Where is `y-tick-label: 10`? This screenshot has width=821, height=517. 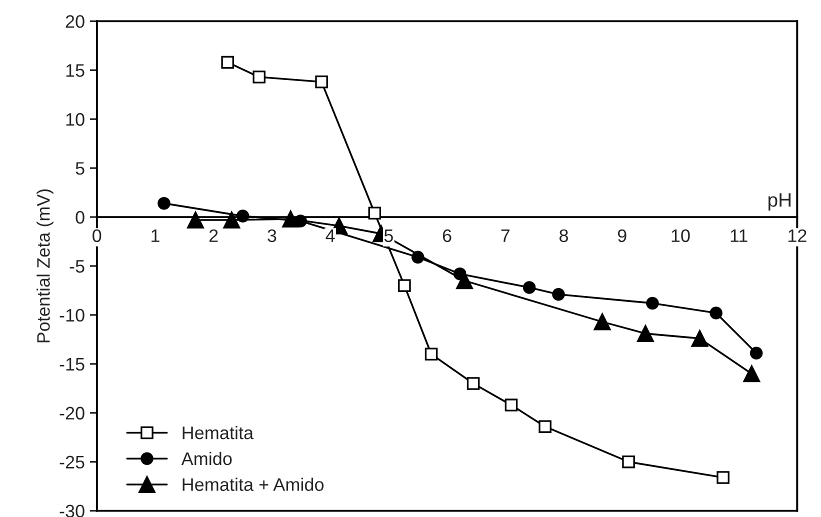 y-tick-label: 10 is located at coordinates (75, 119).